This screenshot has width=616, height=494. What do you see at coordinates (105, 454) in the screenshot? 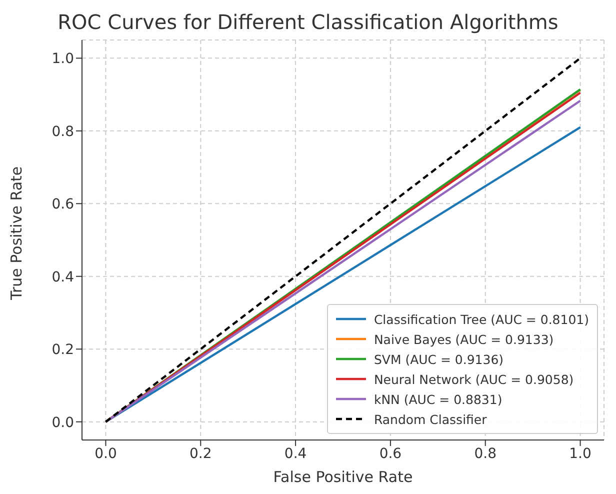
I see `x-tick-label: 0.0` at bounding box center [105, 454].